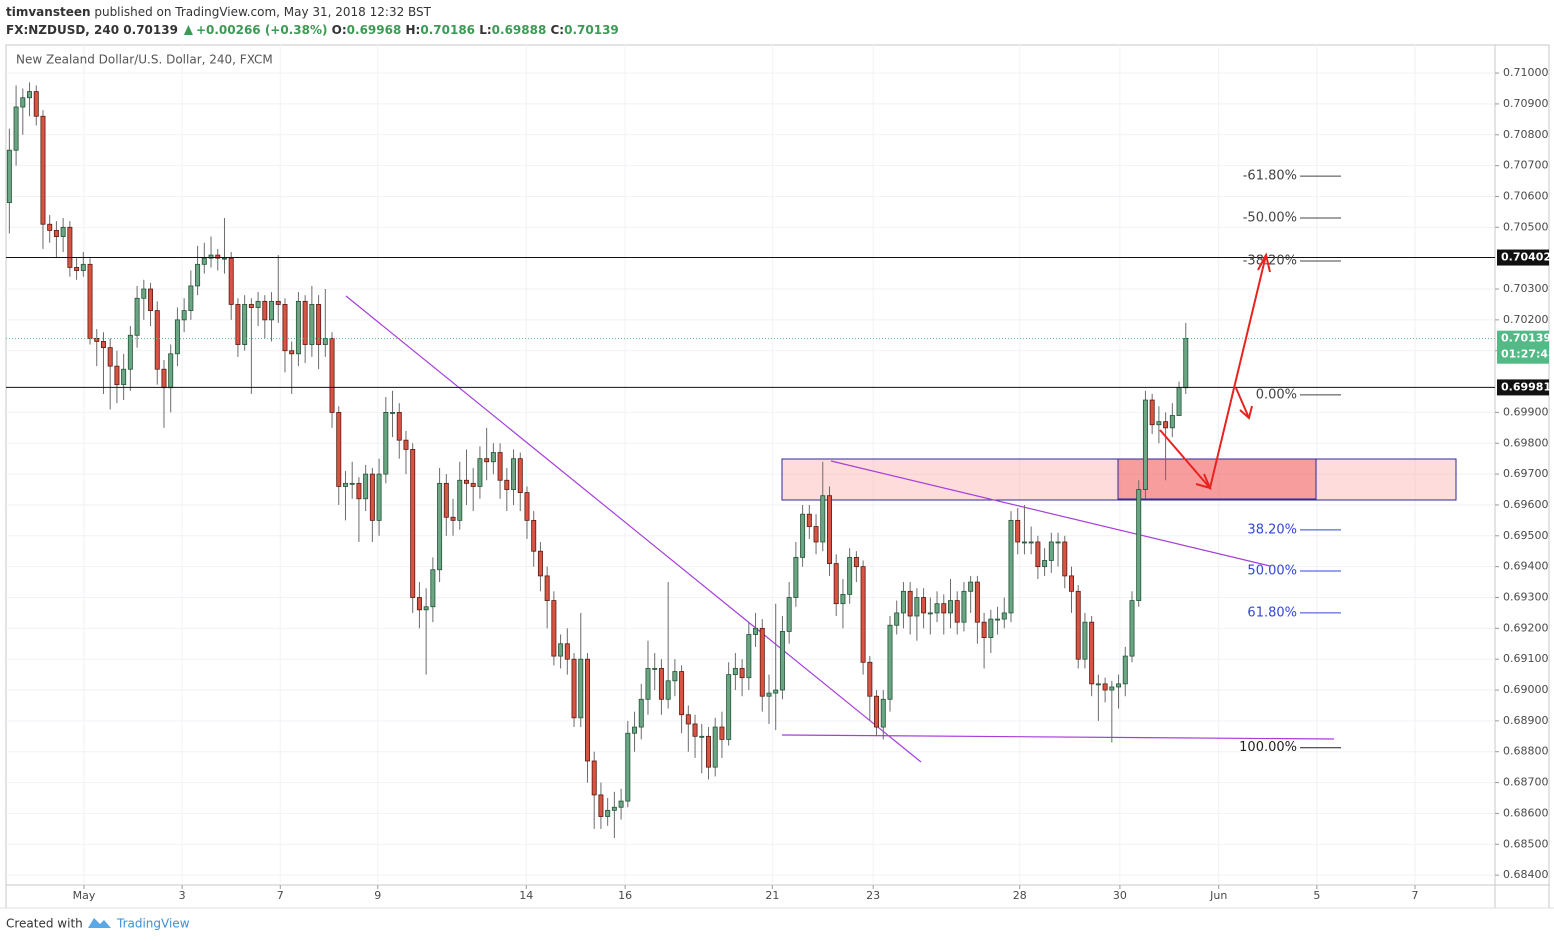  I want to click on y-tick-label: 0.69000, so click(1526, 689).